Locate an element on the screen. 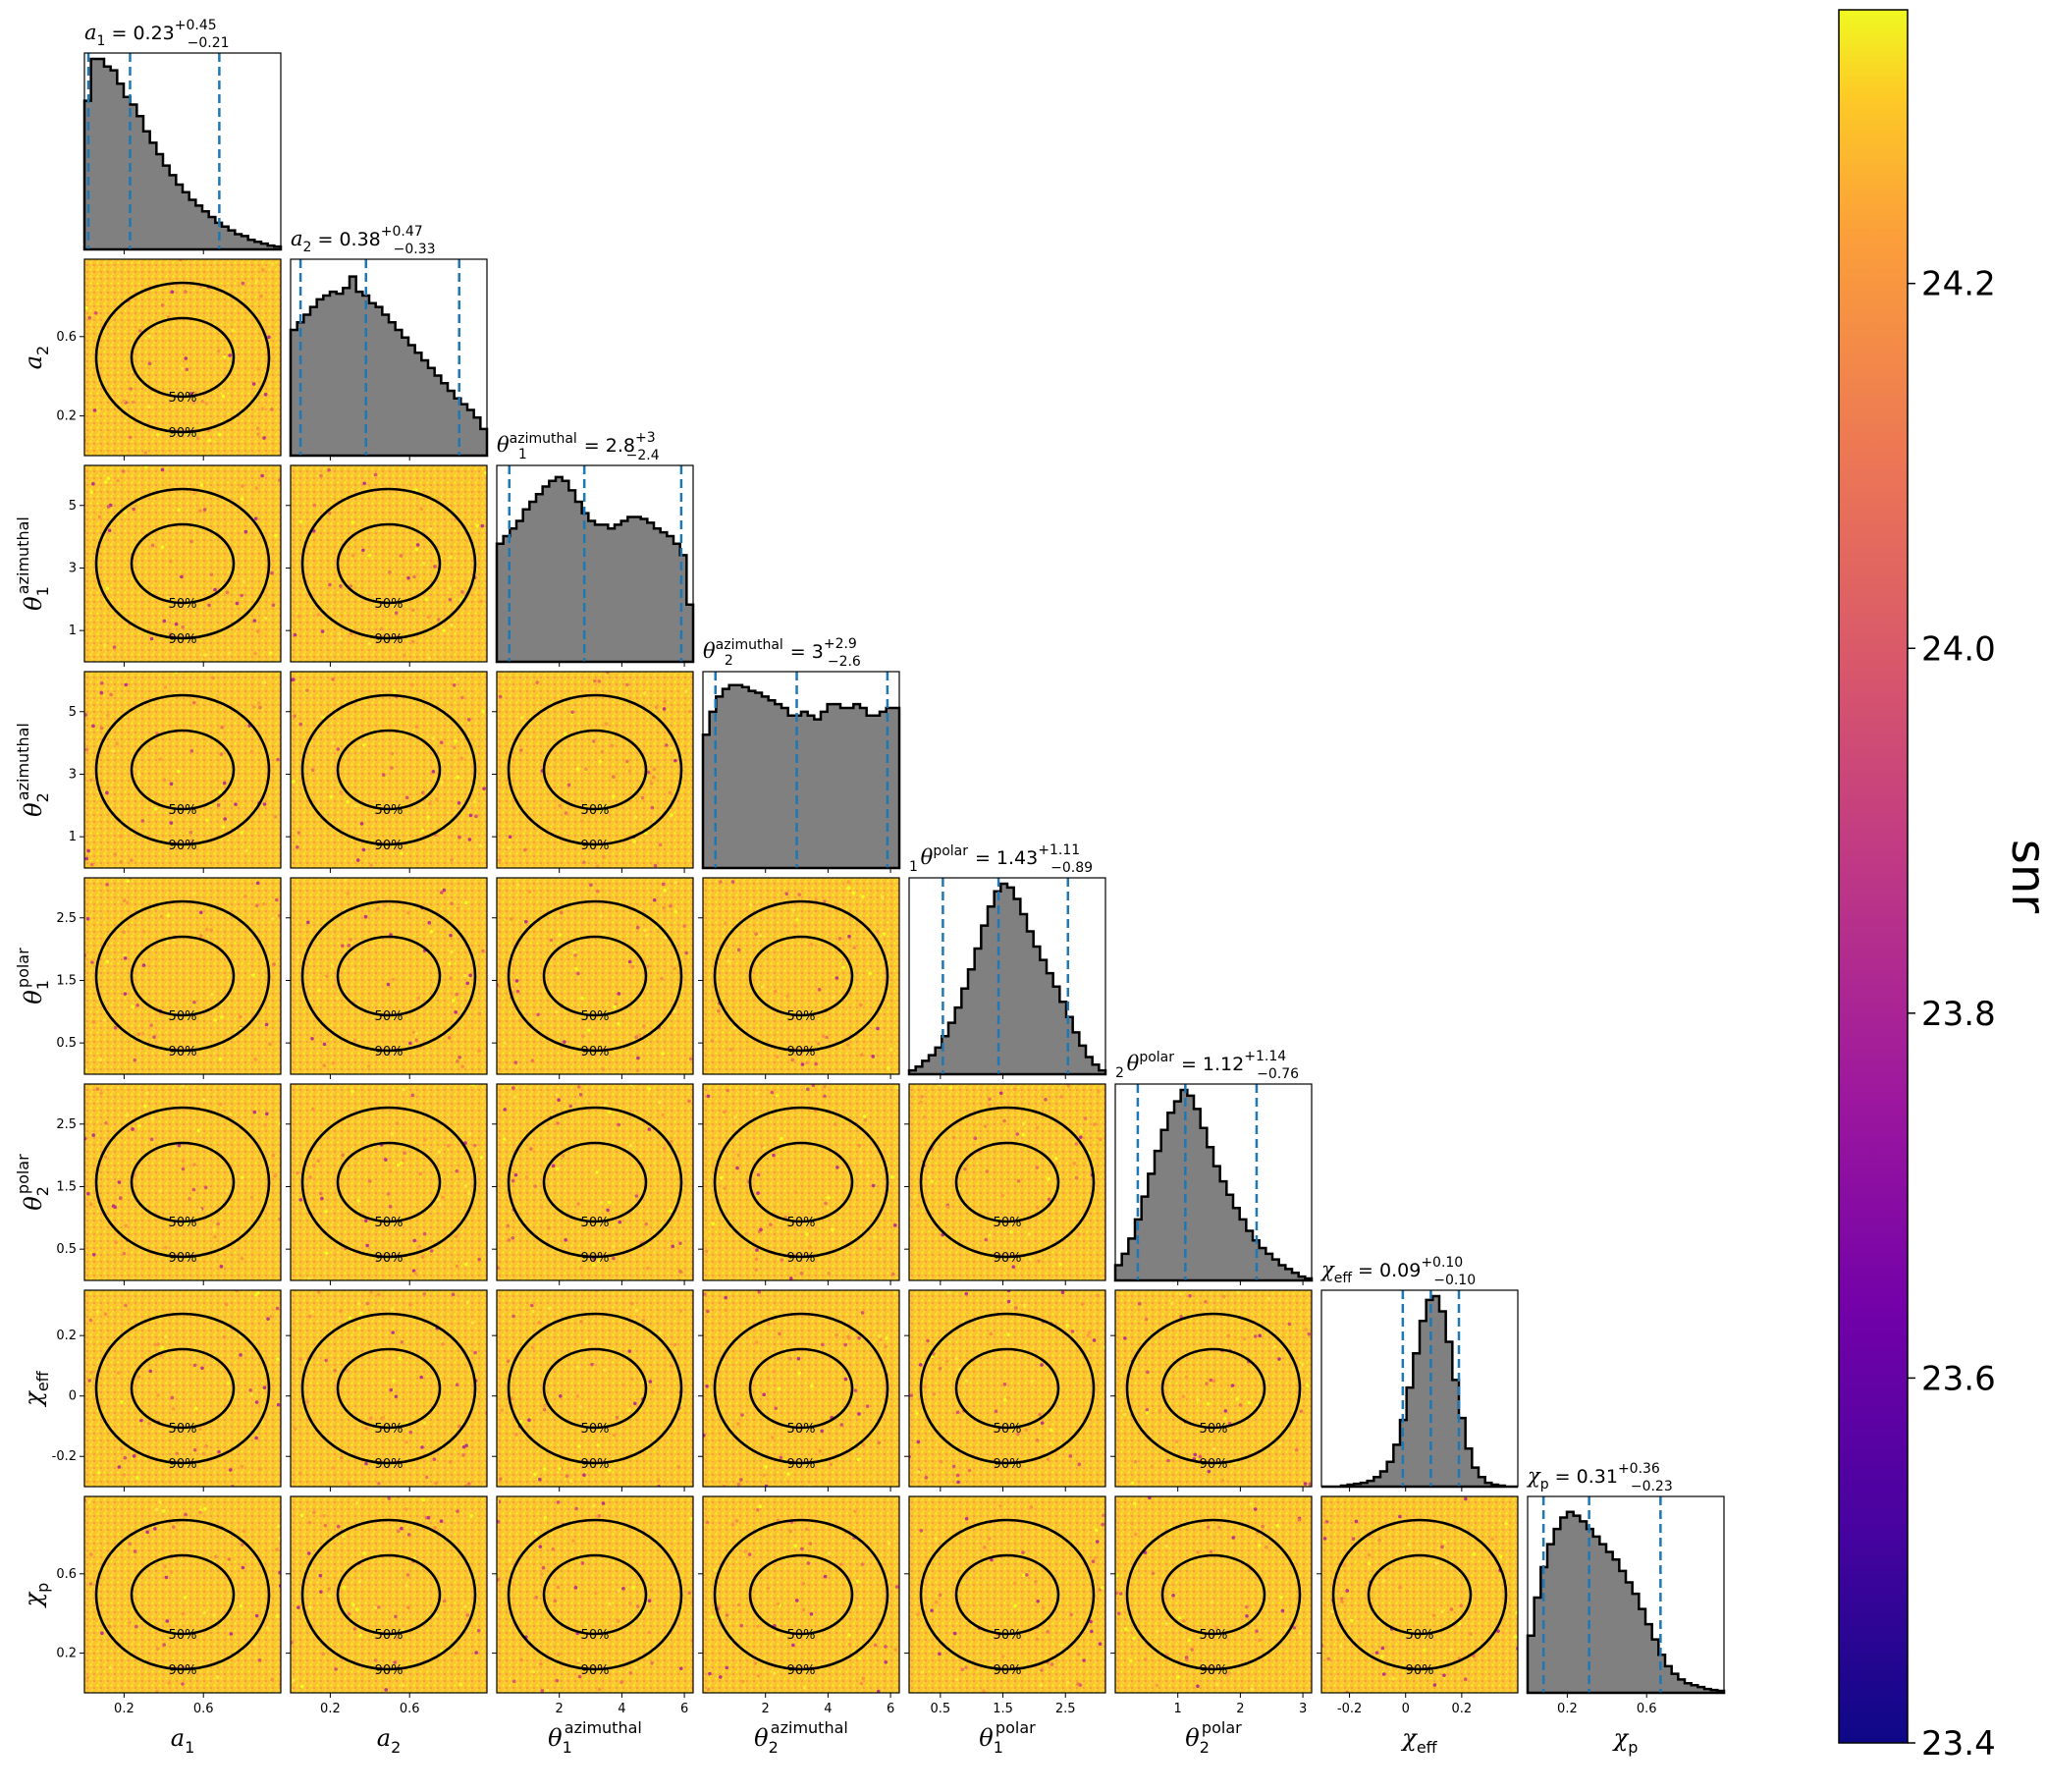 The height and width of the screenshot is (1792, 2046). scatter-density is located at coordinates (389, 770).